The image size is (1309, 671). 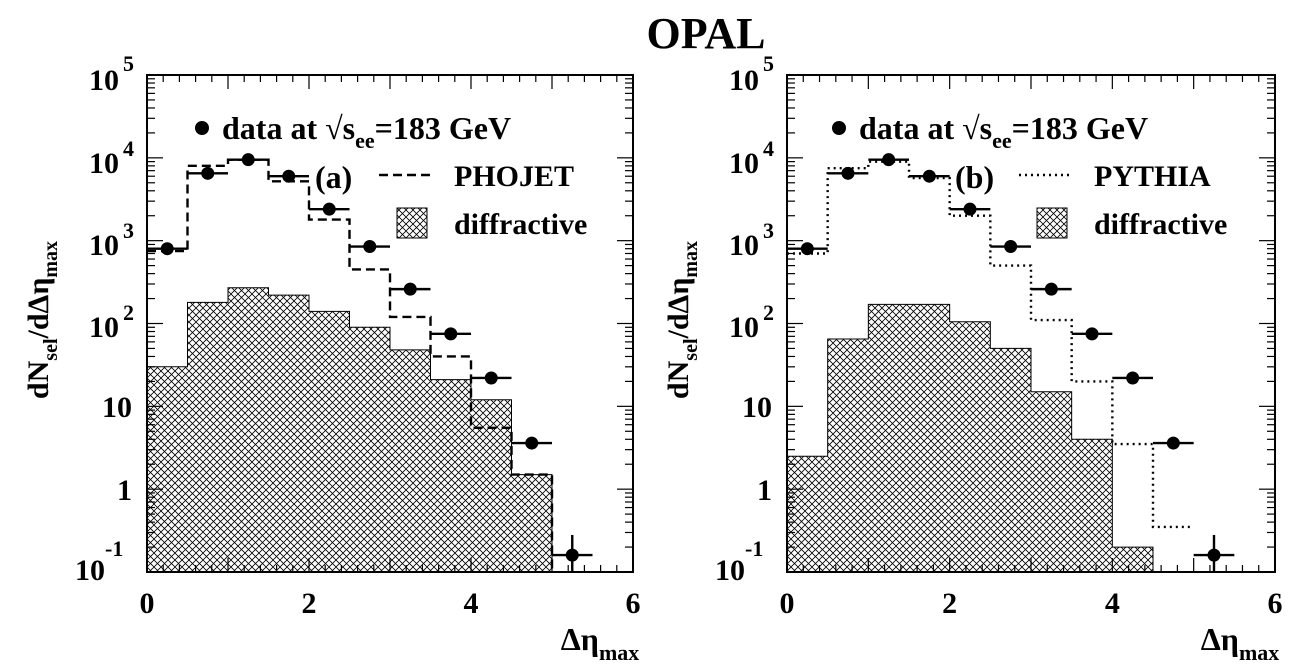 What do you see at coordinates (370, 429) in the screenshot?
I see `diffractive-outline` at bounding box center [370, 429].